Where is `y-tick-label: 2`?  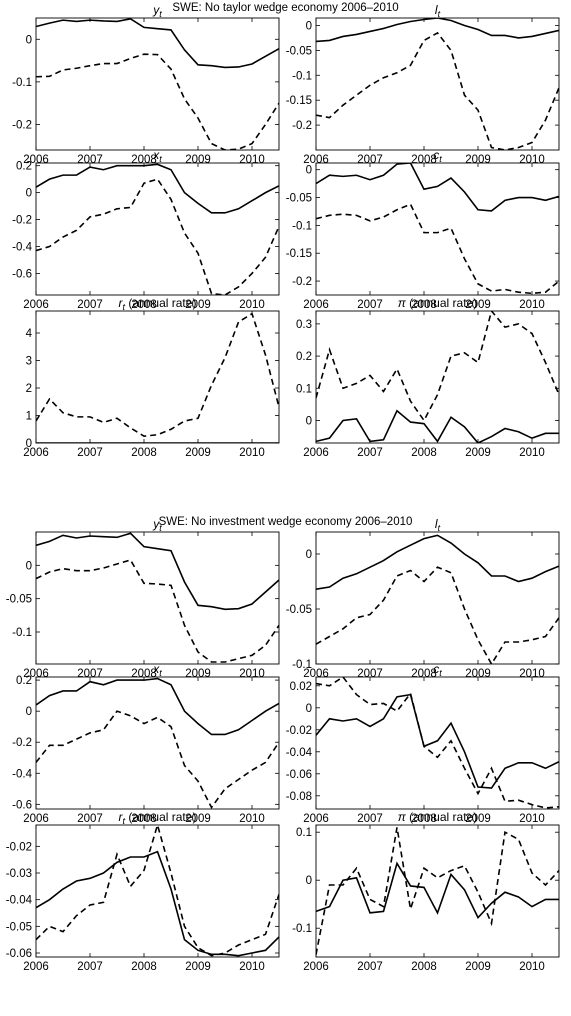
y-tick-label: 2 is located at coordinates (29, 389).